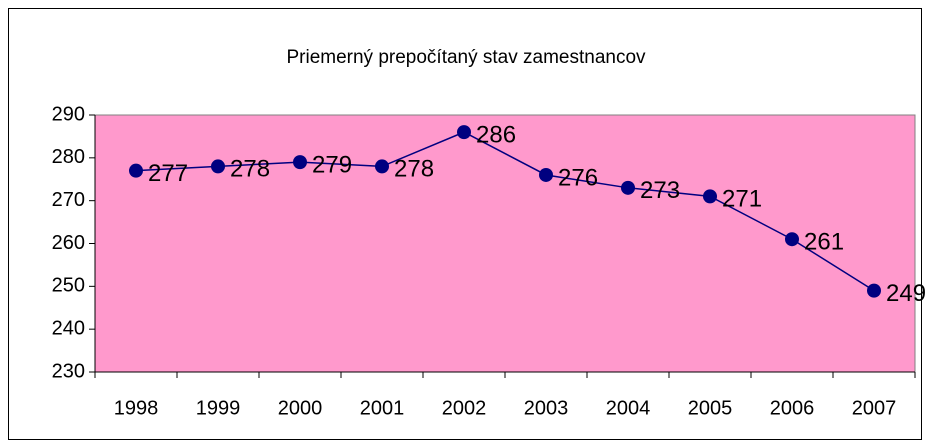 Image resolution: width=931 pixels, height=448 pixels. What do you see at coordinates (218, 408) in the screenshot?
I see `x-tick-label: 1999` at bounding box center [218, 408].